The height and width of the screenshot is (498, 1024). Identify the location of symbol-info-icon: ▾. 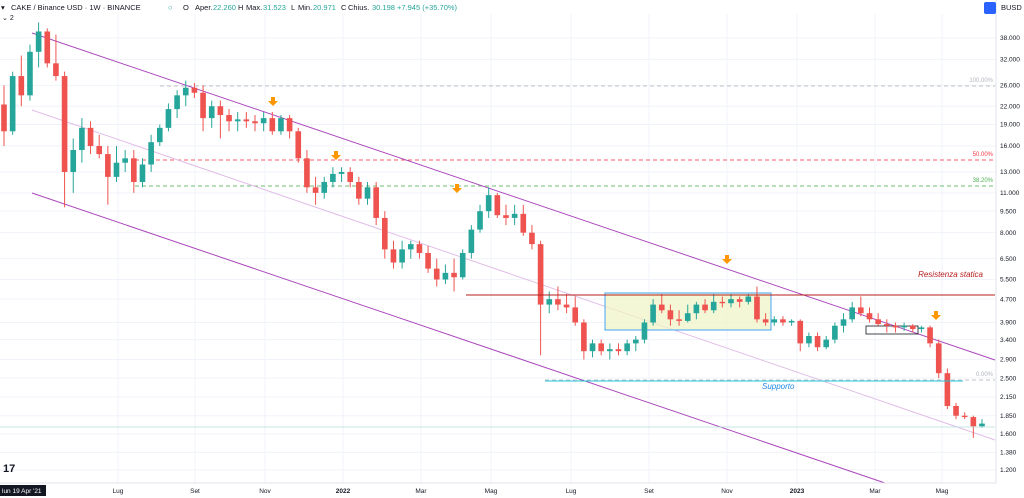
(3, 7).